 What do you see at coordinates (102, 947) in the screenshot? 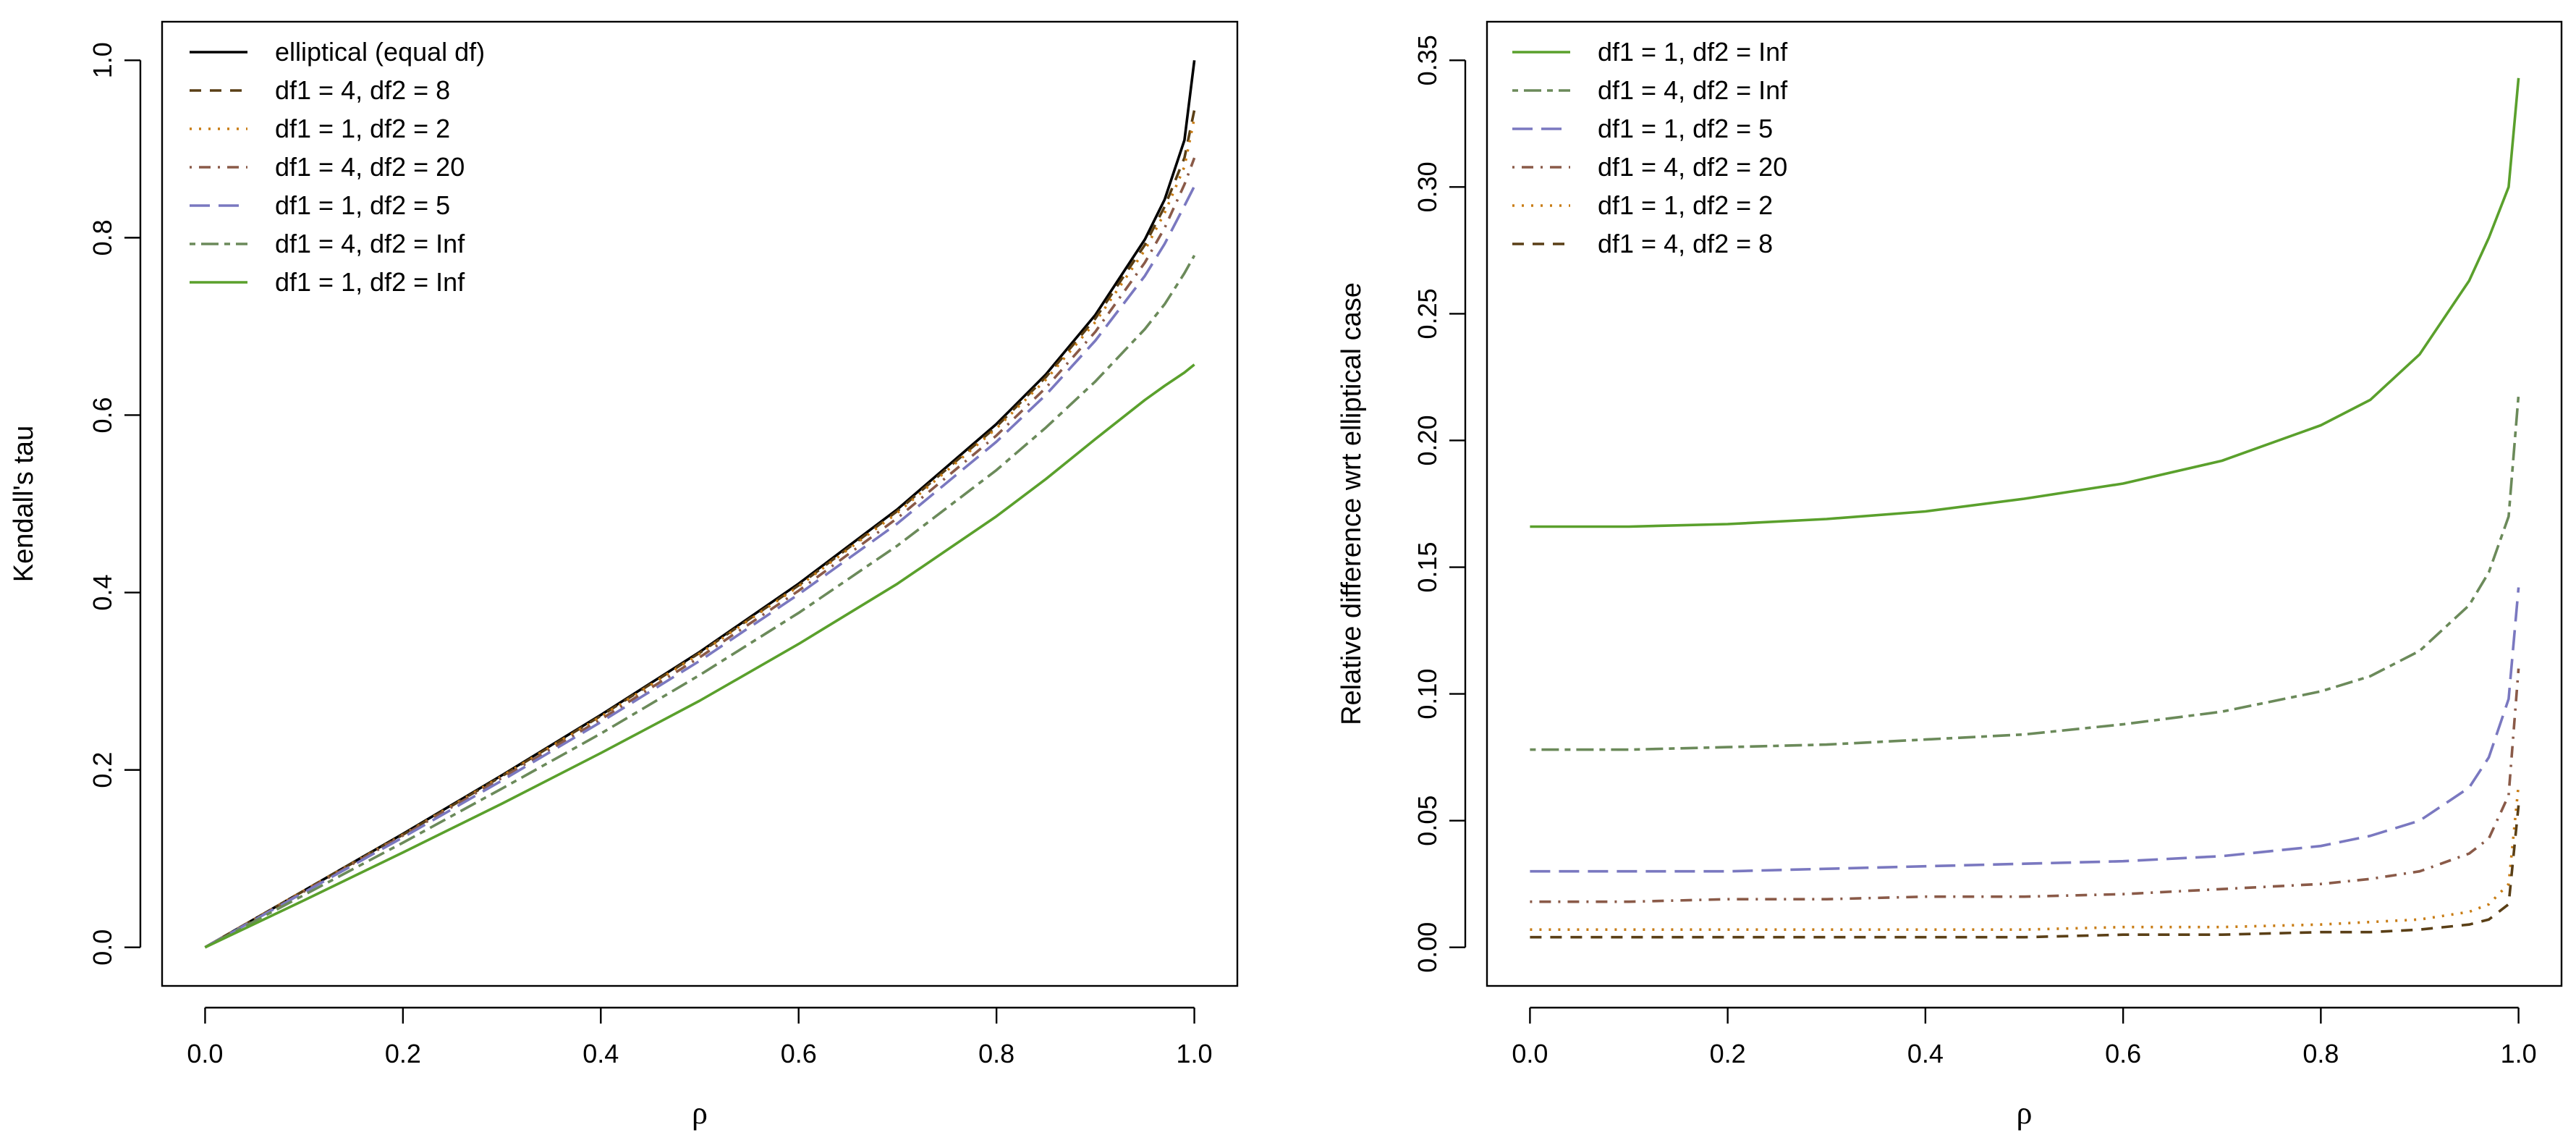
I see `y-tick-label: 0.0` at bounding box center [102, 947].